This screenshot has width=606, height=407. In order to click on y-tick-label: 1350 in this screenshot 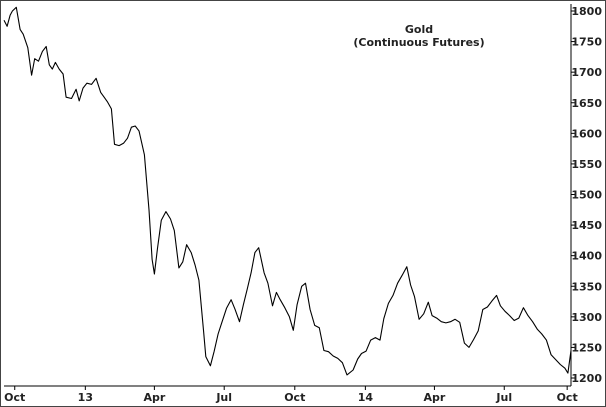, I will do `click(586, 286)`.